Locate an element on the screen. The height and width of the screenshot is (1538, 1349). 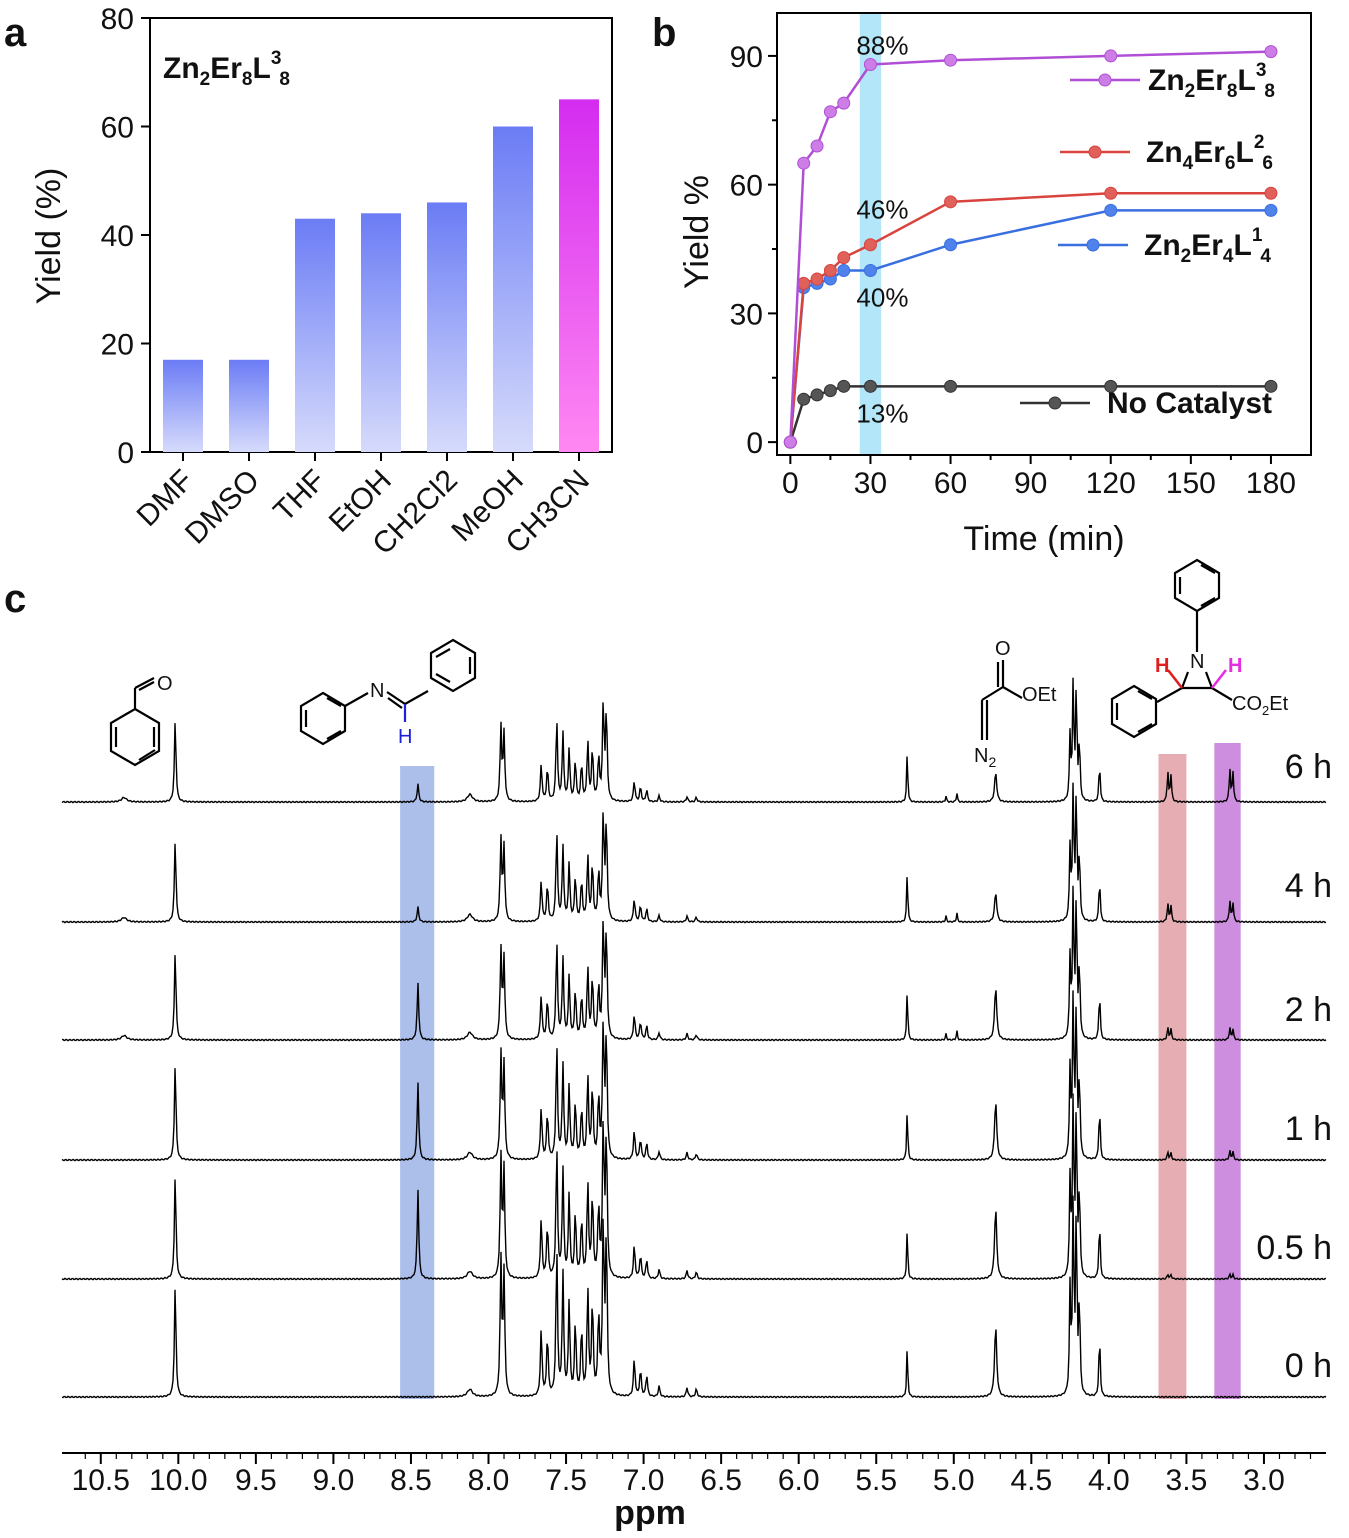
bar-chart-bars is located at coordinates (381, 275).